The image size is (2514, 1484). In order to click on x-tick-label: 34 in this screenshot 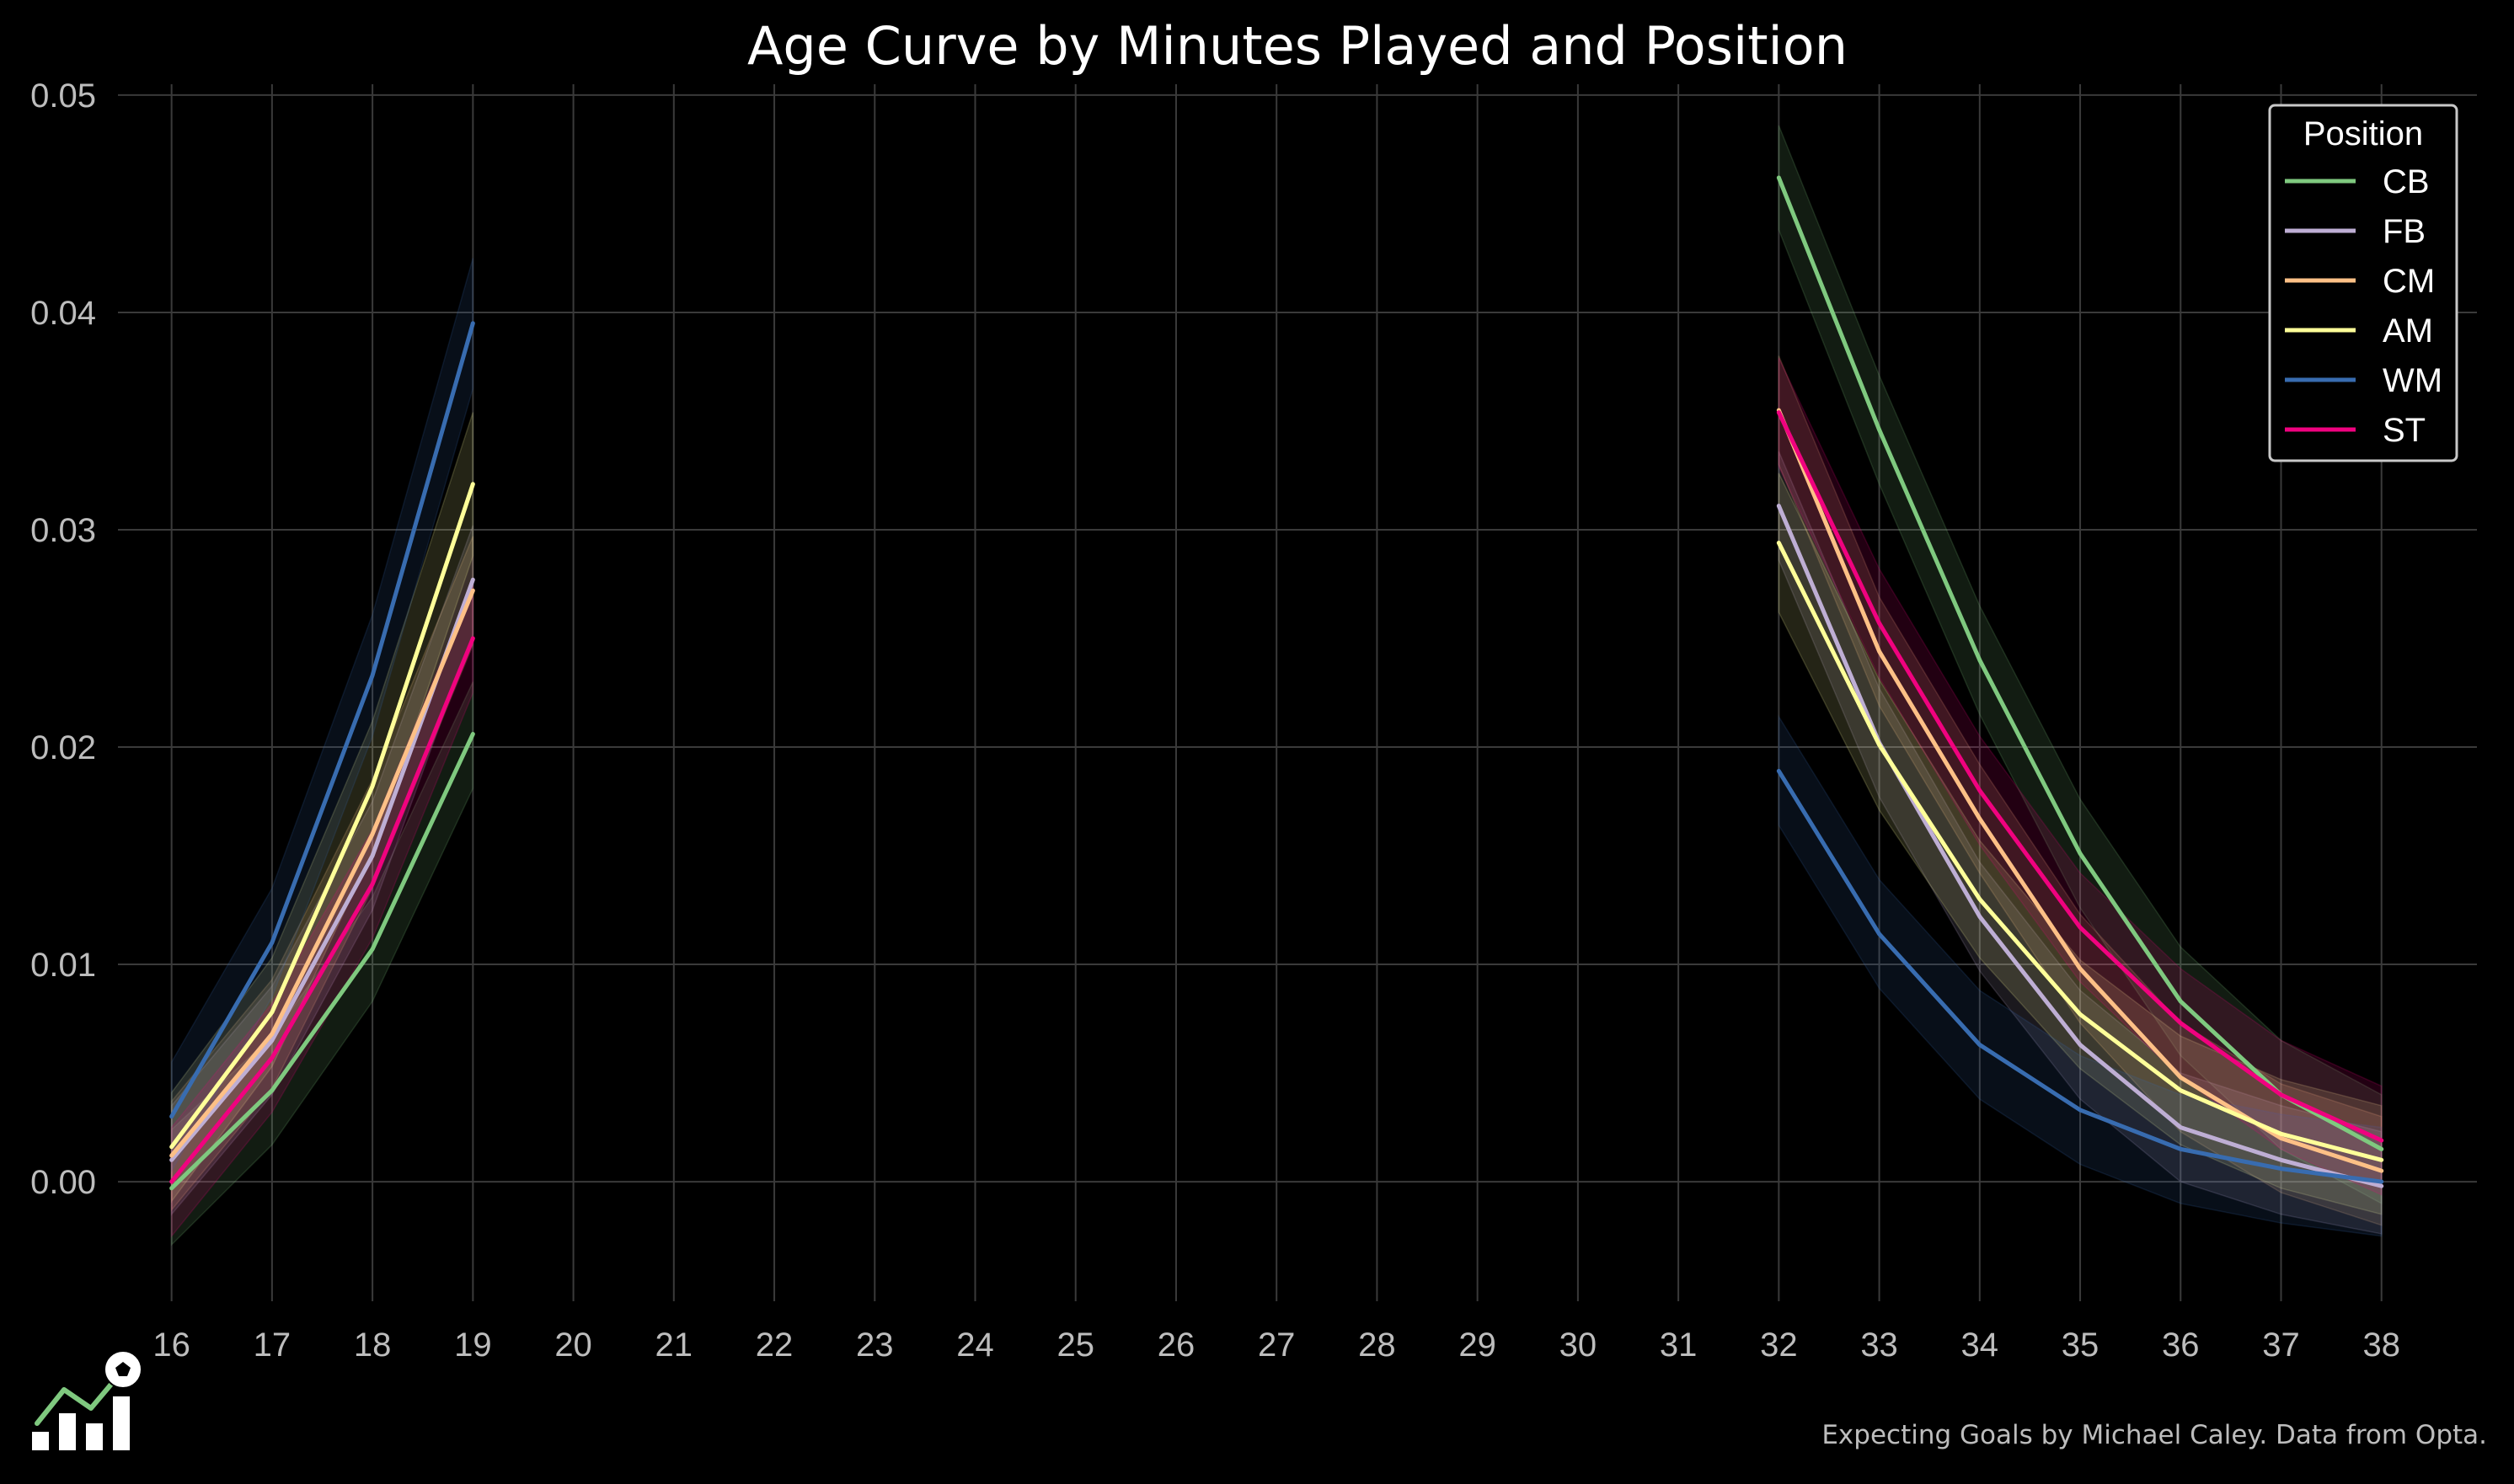, I will do `click(1980, 1345)`.